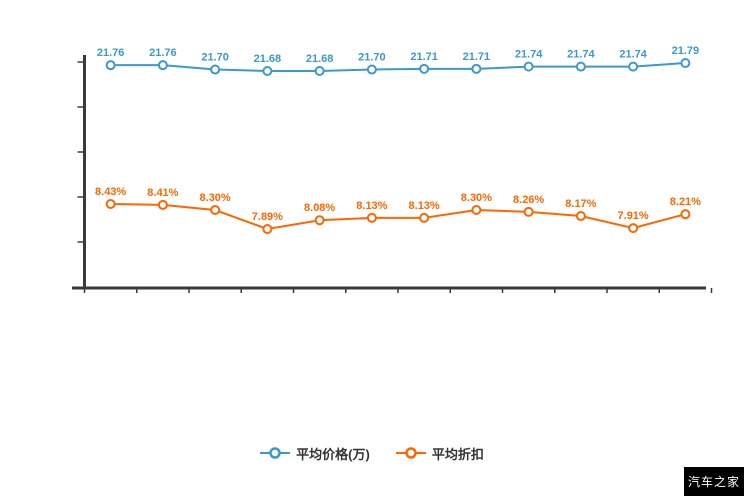 The height and width of the screenshot is (496, 744). What do you see at coordinates (162, 193) in the screenshot?
I see `data-point-label: 8.41%` at bounding box center [162, 193].